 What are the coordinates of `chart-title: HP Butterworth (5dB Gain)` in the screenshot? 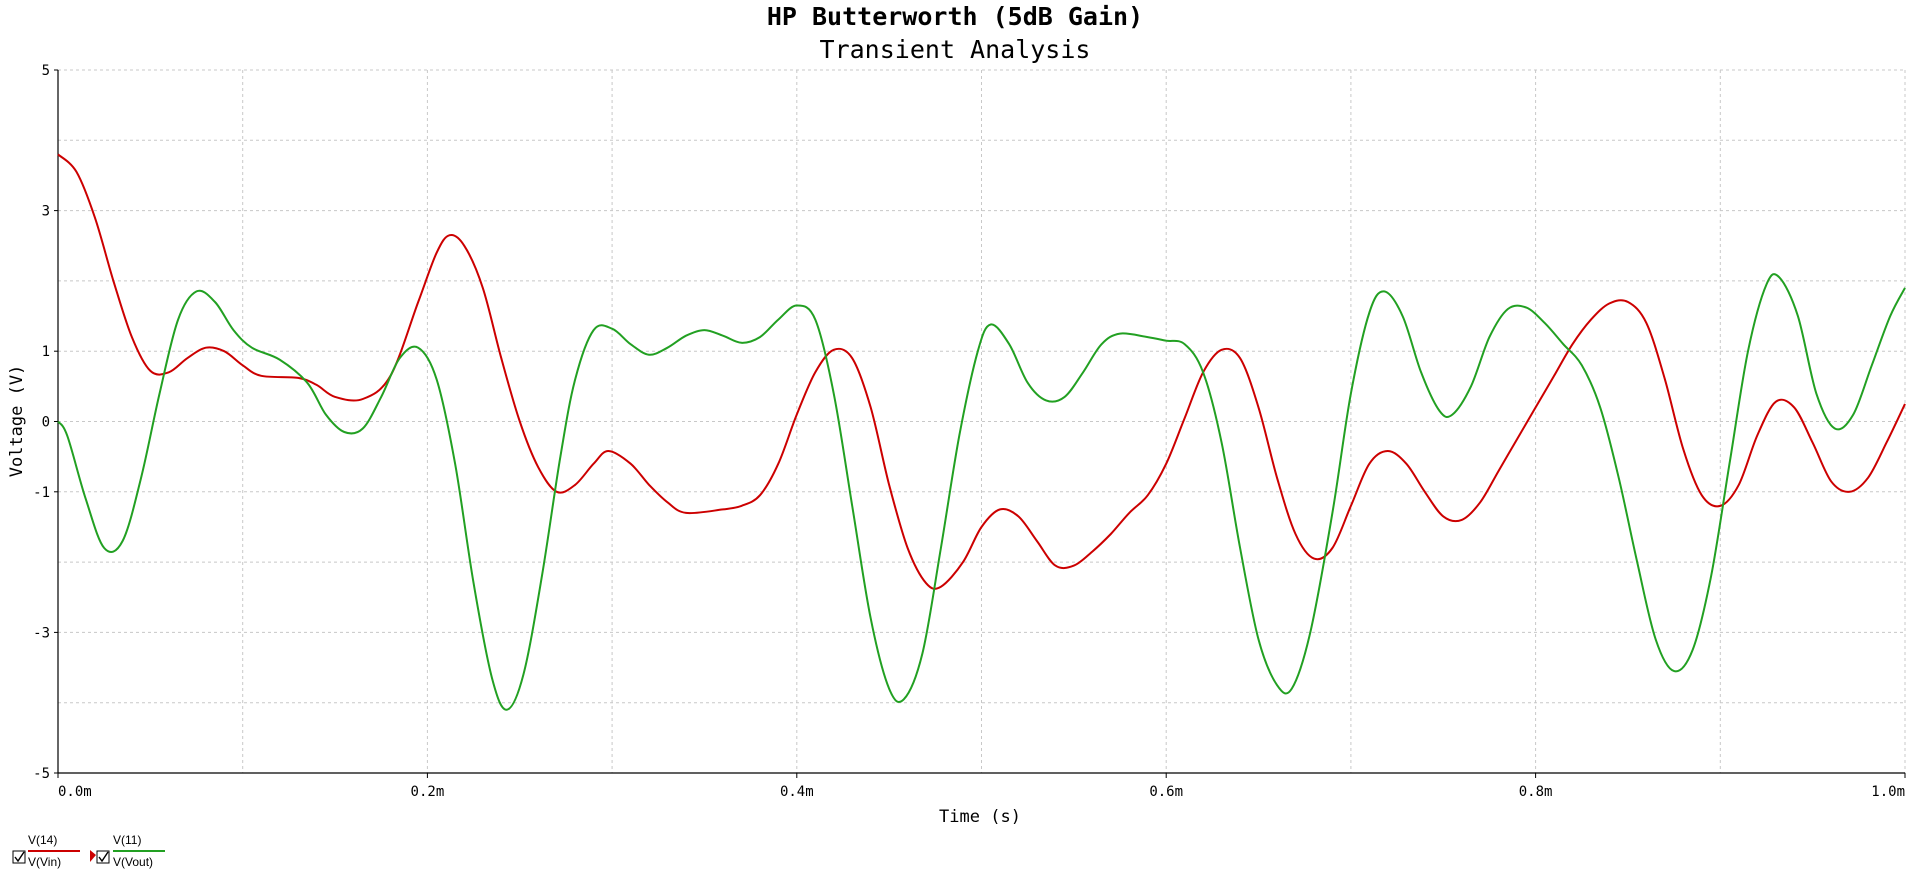 It's located at (955, 16).